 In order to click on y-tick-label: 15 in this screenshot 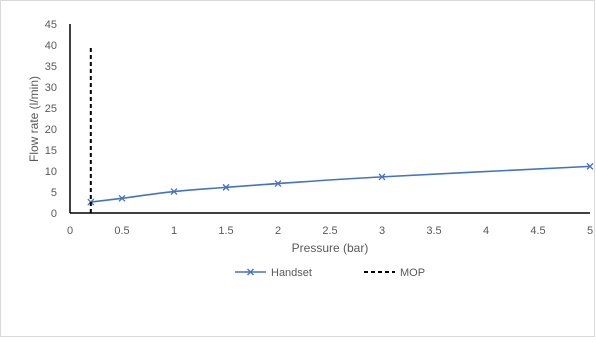, I will do `click(51, 151)`.